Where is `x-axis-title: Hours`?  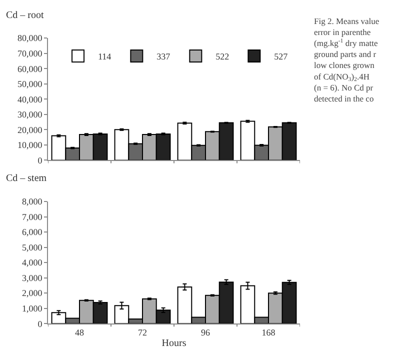
x-axis-title: Hours is located at coordinates (174, 343).